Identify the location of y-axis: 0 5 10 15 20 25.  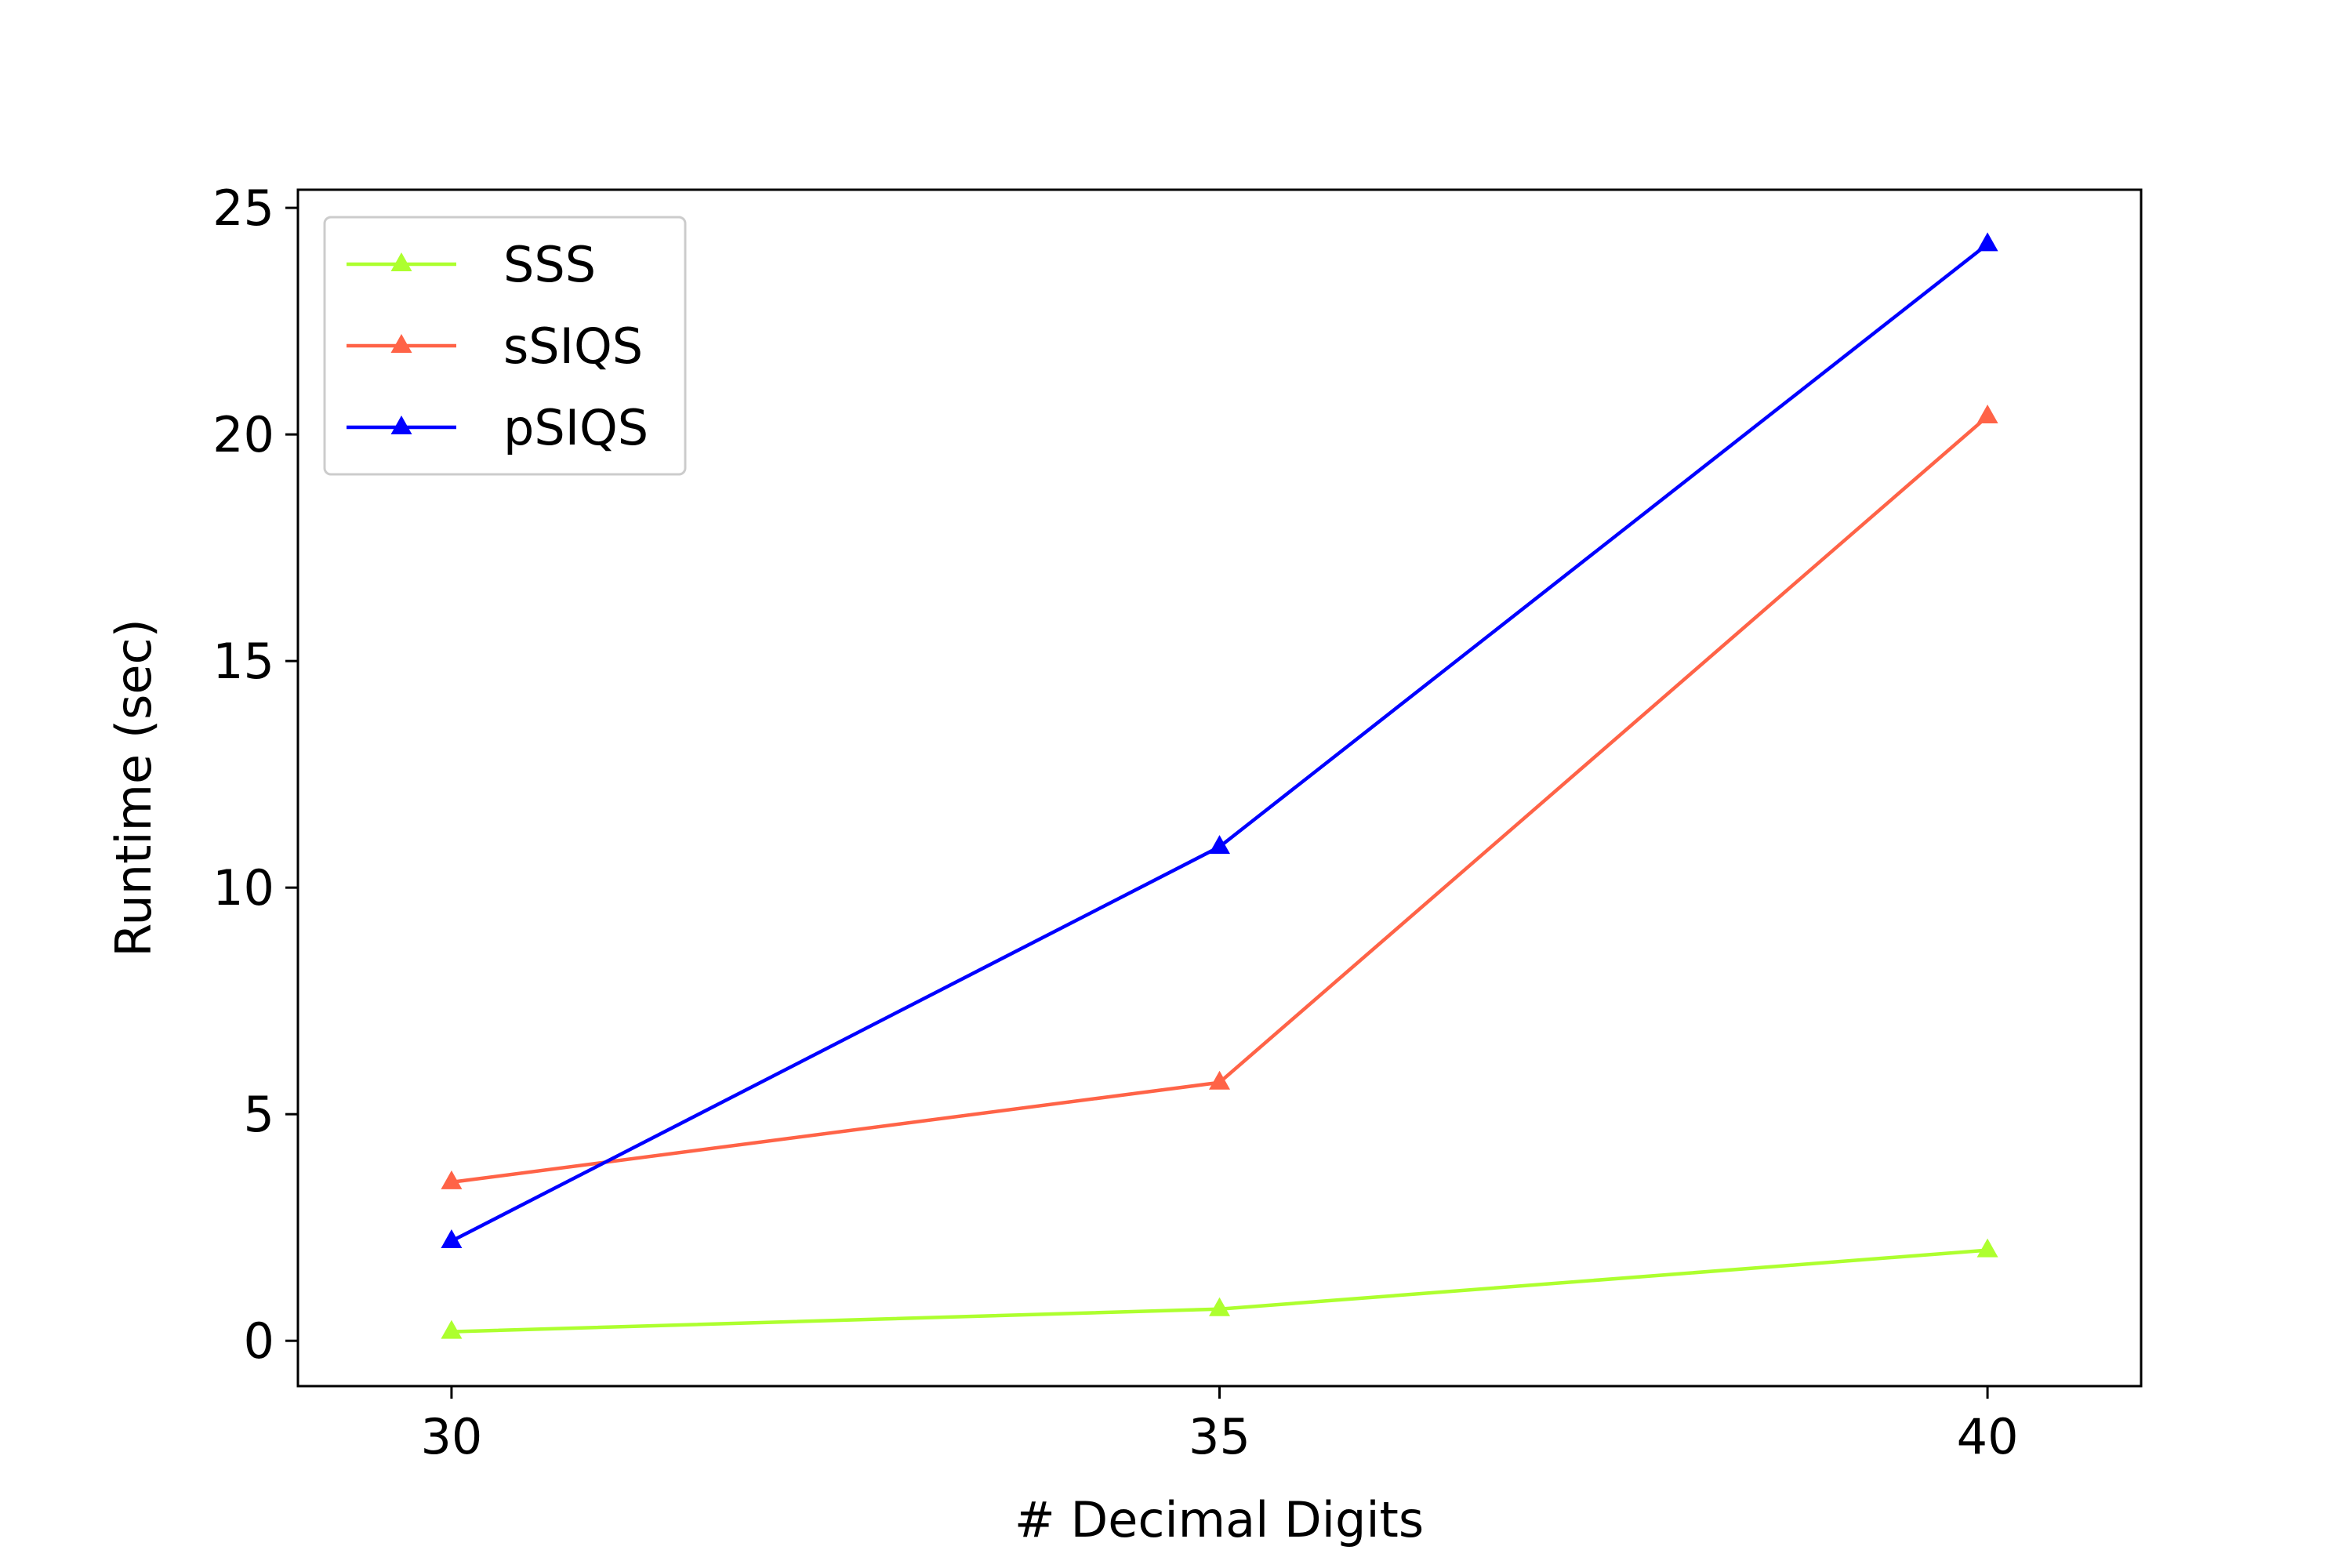
(255, 775).